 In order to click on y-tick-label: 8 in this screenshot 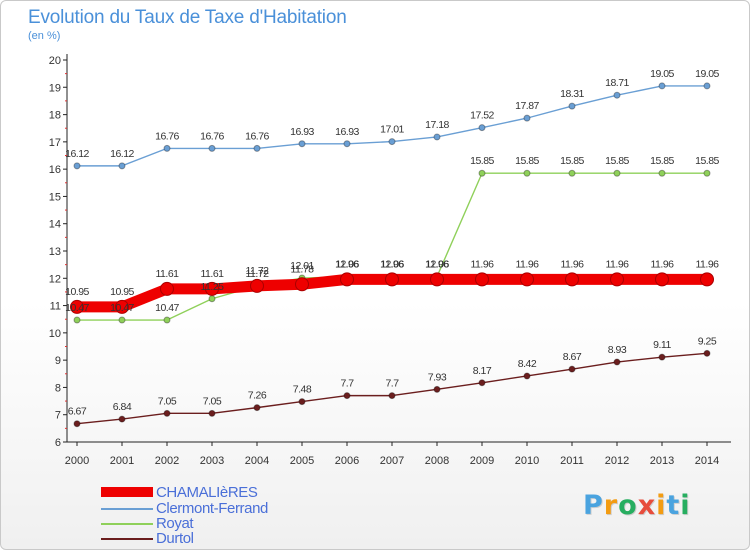, I will do `click(58, 388)`.